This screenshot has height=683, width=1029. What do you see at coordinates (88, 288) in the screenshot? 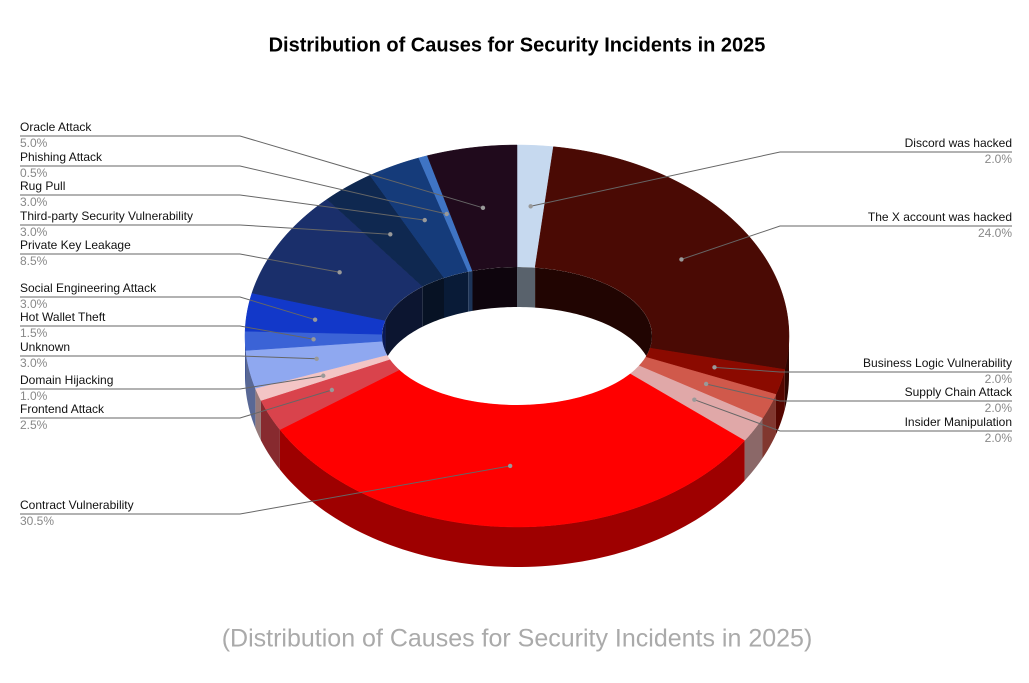
I see `label-name: Social Engineering Attack` at bounding box center [88, 288].